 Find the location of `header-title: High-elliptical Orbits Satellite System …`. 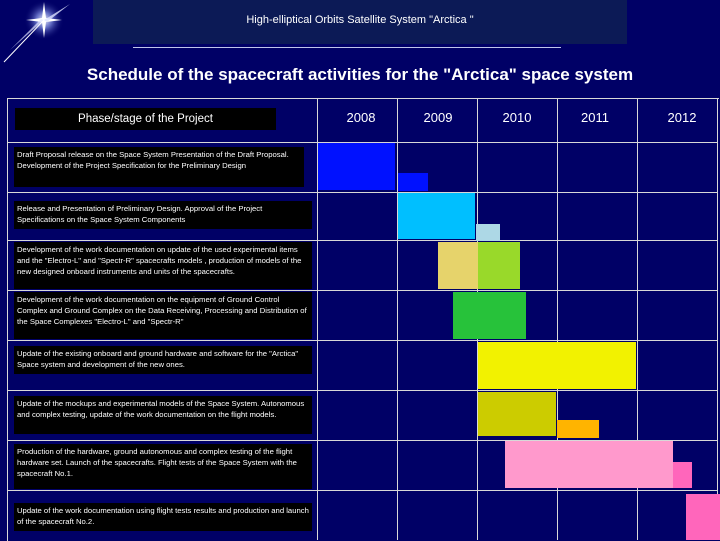

header-title: High-elliptical Orbits Satellite System … is located at coordinates (360, 20).